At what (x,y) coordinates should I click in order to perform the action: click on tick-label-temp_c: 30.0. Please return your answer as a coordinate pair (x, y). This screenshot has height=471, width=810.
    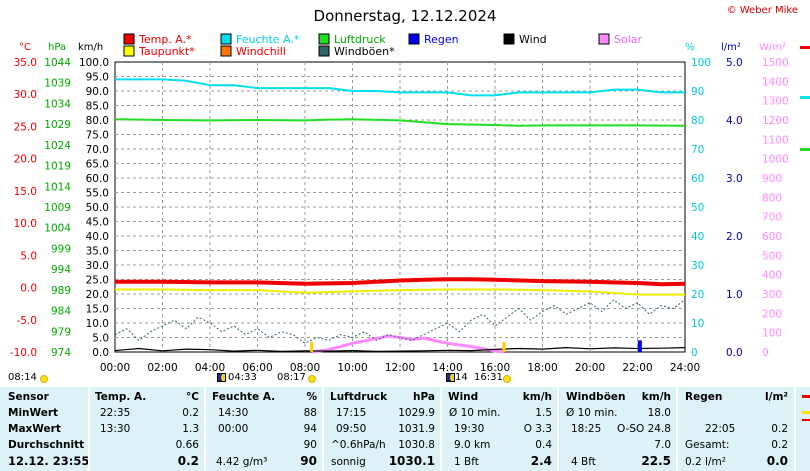
    Looking at the image, I should click on (25, 95).